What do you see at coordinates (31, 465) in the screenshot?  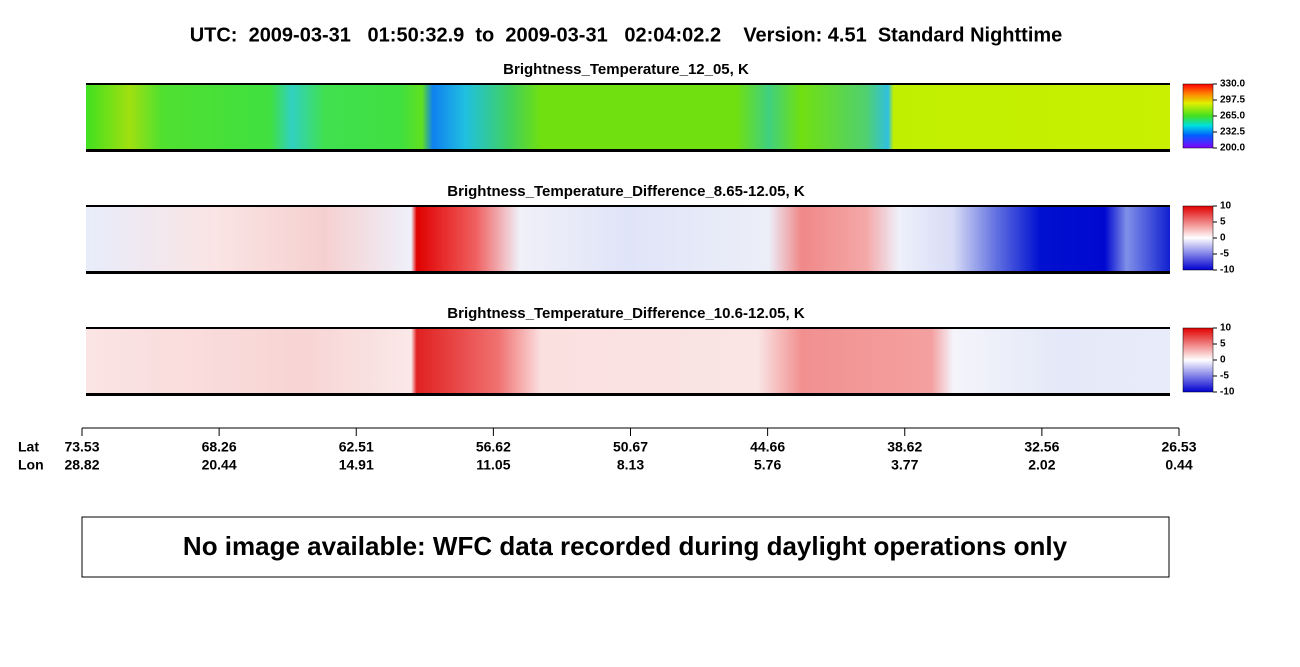 I see `lon-label: Lon` at bounding box center [31, 465].